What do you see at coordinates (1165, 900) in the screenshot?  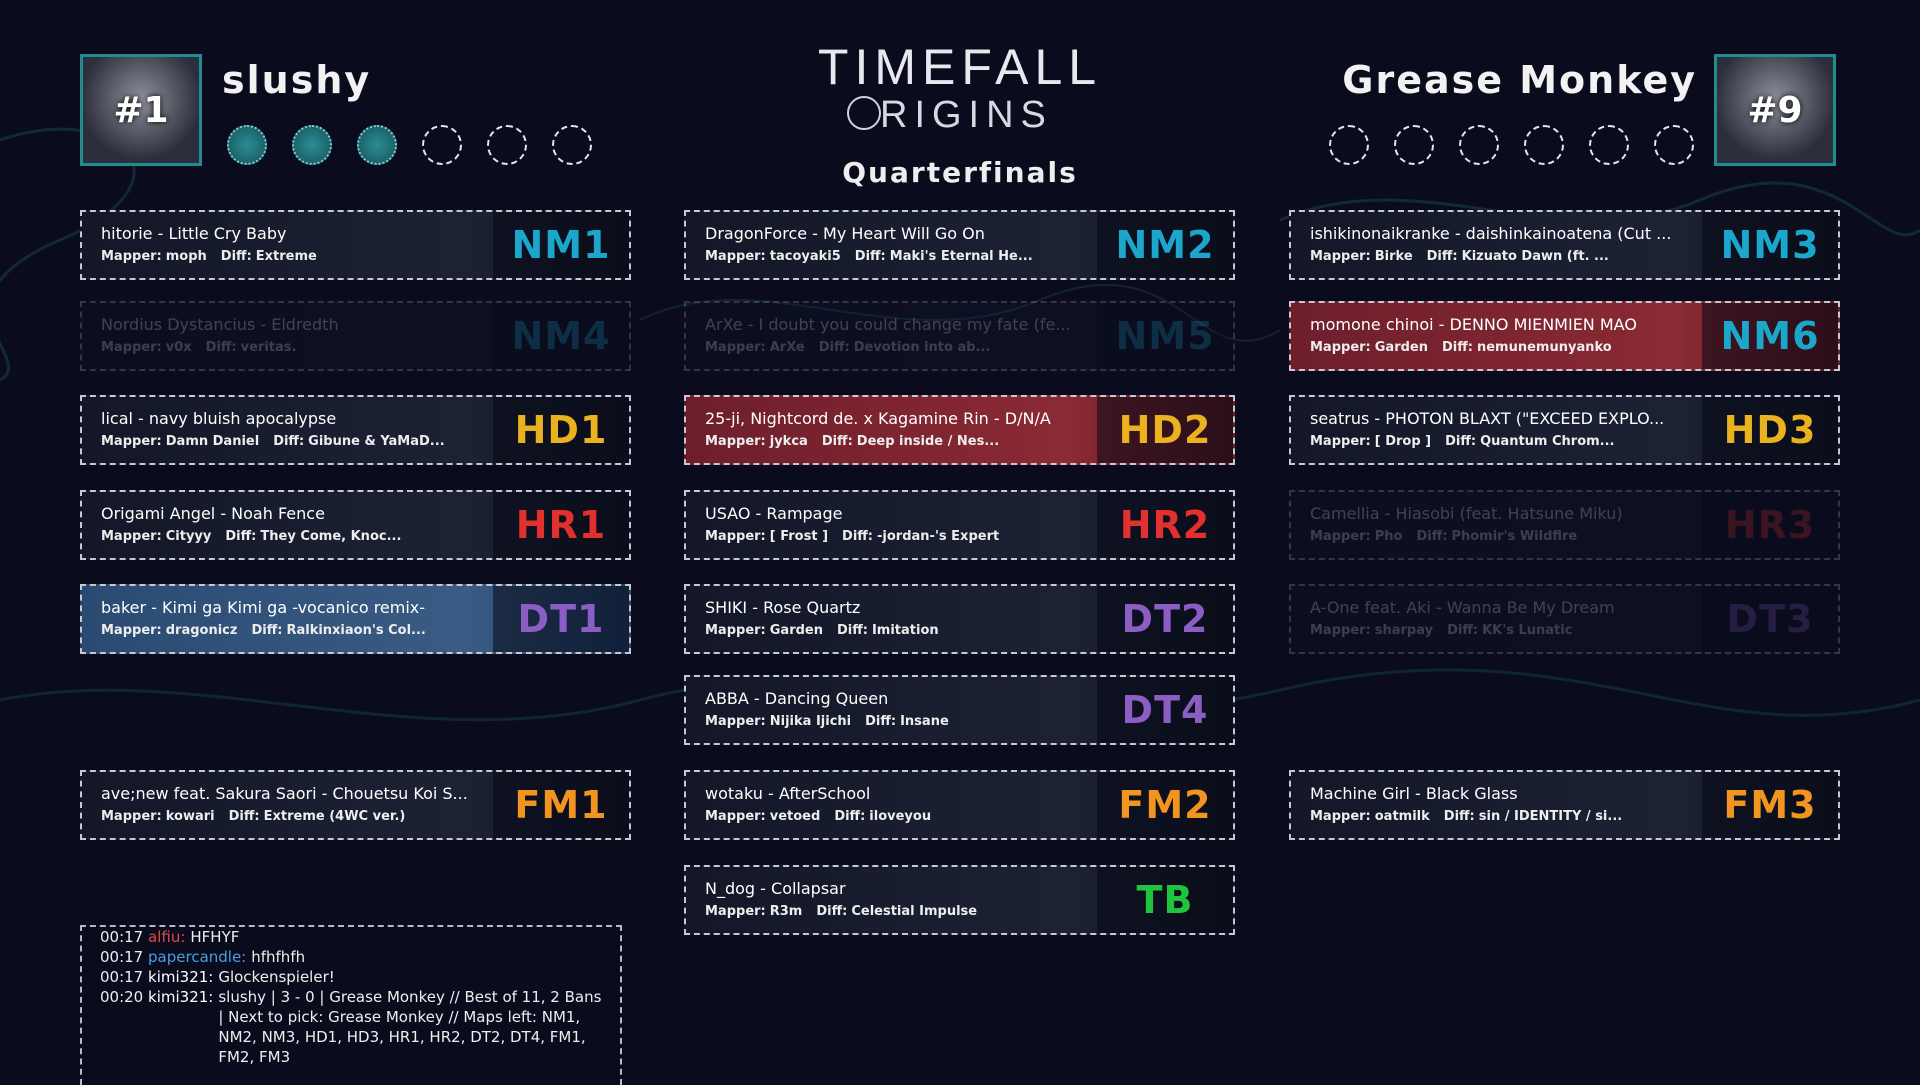 I see `map-code: TB` at bounding box center [1165, 900].